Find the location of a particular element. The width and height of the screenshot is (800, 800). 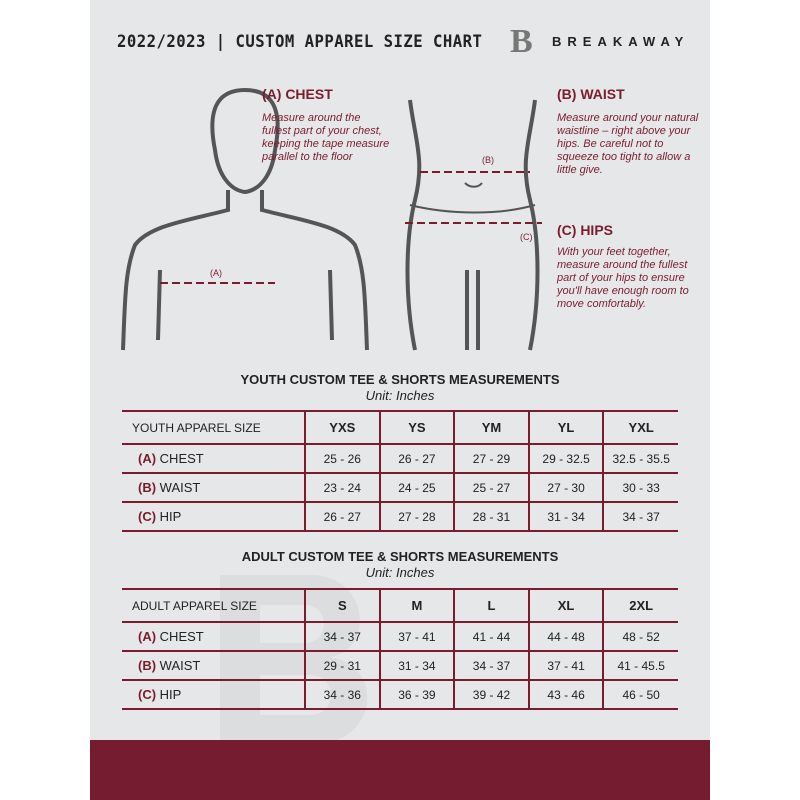

size-value: 34 - 36 is located at coordinates (342, 694).